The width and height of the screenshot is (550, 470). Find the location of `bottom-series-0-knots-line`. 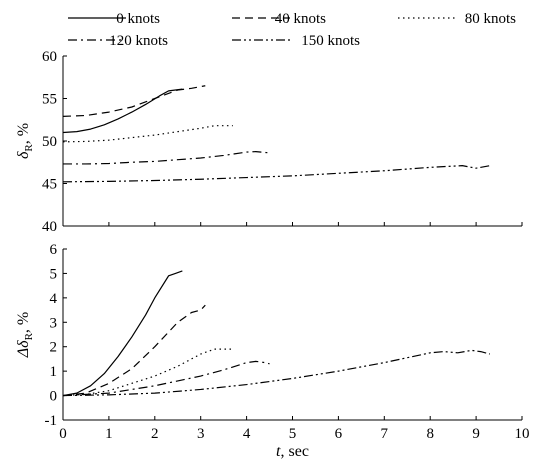

bottom-series-0-knots-line is located at coordinates (122, 333).